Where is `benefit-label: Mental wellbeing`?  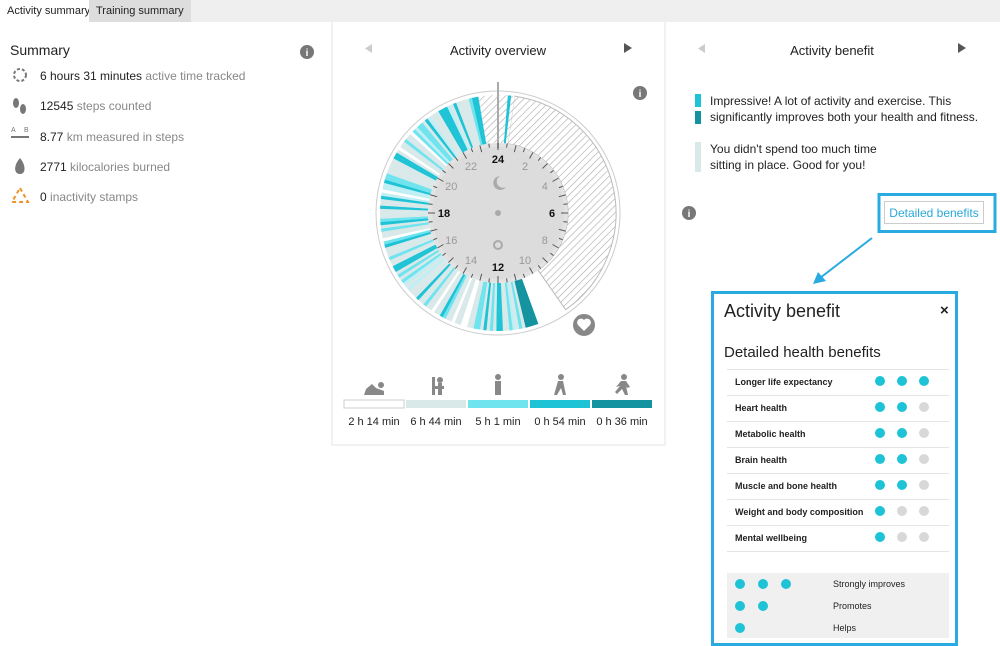
benefit-label: Mental wellbeing is located at coordinates (771, 538).